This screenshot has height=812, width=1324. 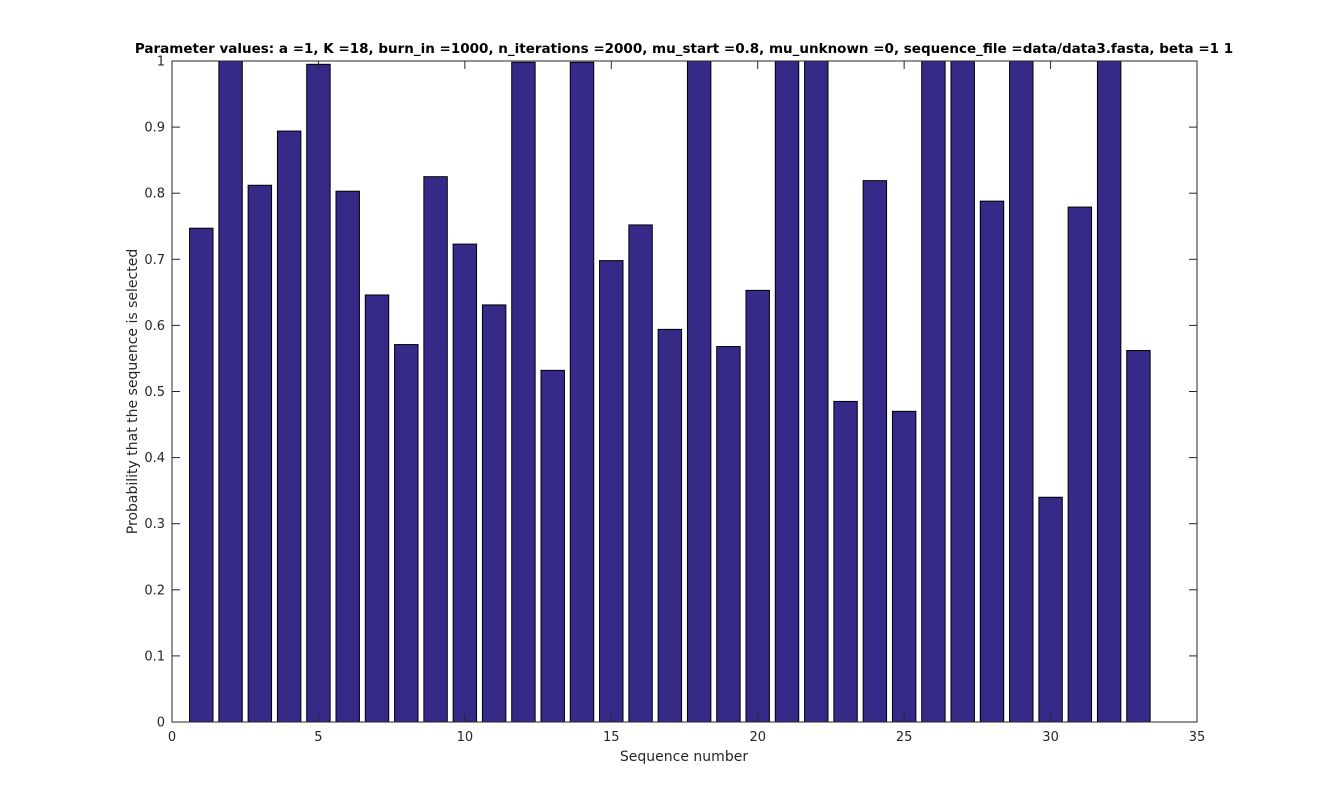 I want to click on y-tick-label: 0.5, so click(x=154, y=392).